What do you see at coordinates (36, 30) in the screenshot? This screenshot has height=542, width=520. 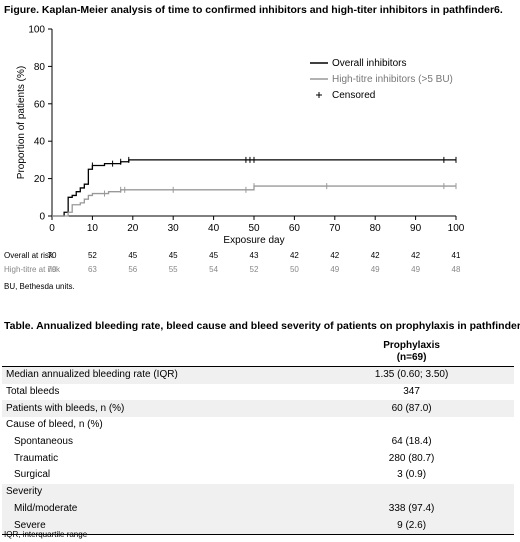 I see `y-tick-label: 100` at bounding box center [36, 30].